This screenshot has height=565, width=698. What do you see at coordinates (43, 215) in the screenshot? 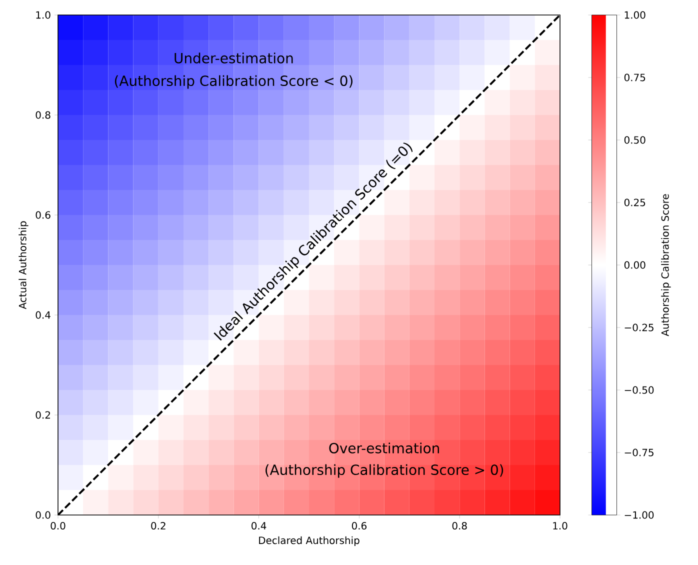
I see `y-tick-label: 0.6` at bounding box center [43, 215].